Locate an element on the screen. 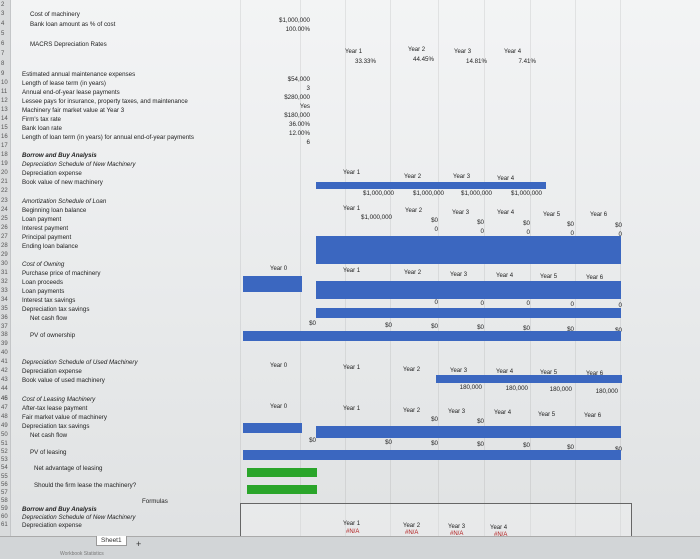 This screenshot has width=700, height=559. row-number: 59 is located at coordinates (4, 509).